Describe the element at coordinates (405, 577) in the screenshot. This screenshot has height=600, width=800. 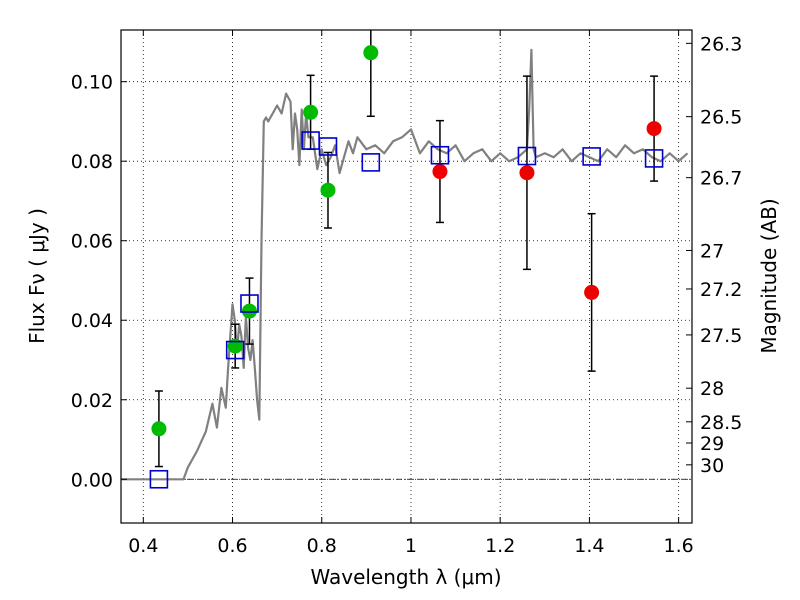
I see `x-axis-label: Wavelength λ (μm)` at that location.